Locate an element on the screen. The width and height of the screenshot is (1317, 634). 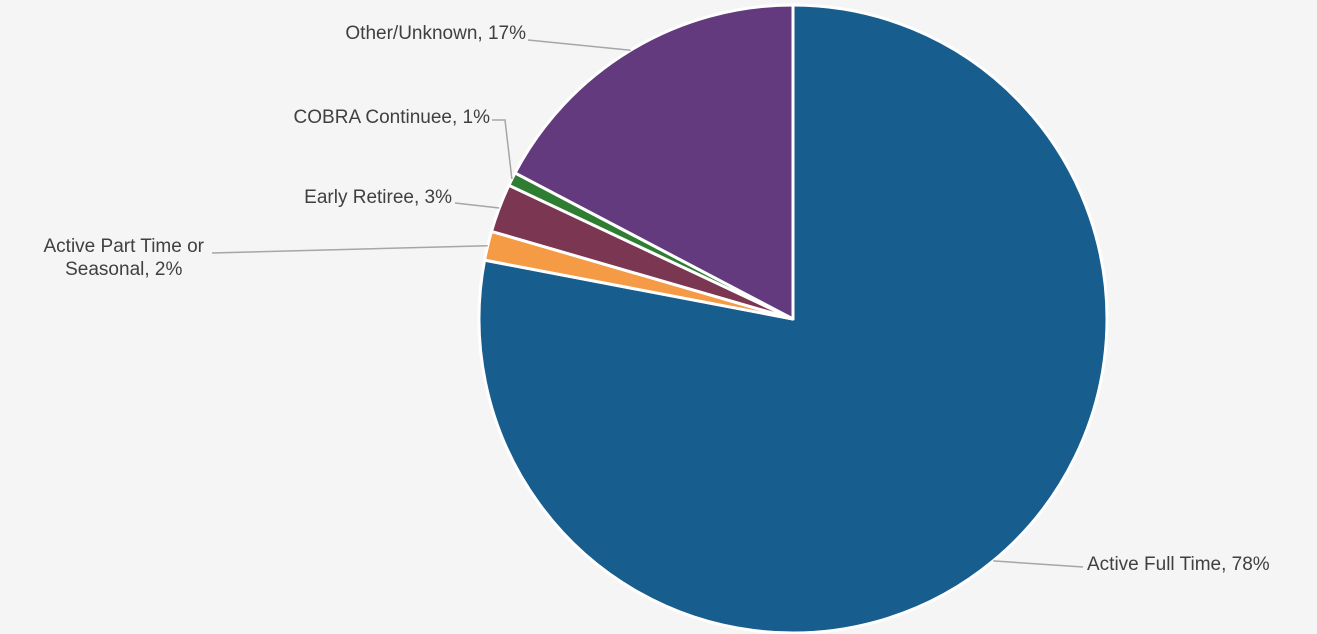
leader-active-part-time is located at coordinates (349, 249).